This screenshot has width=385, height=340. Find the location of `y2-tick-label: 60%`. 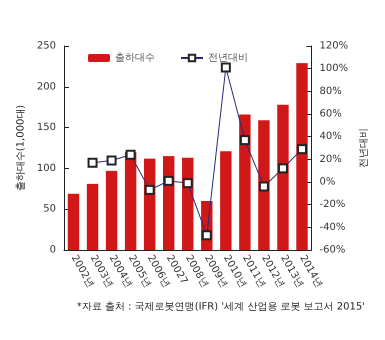

y2-tick-label: 60% is located at coordinates (331, 114).